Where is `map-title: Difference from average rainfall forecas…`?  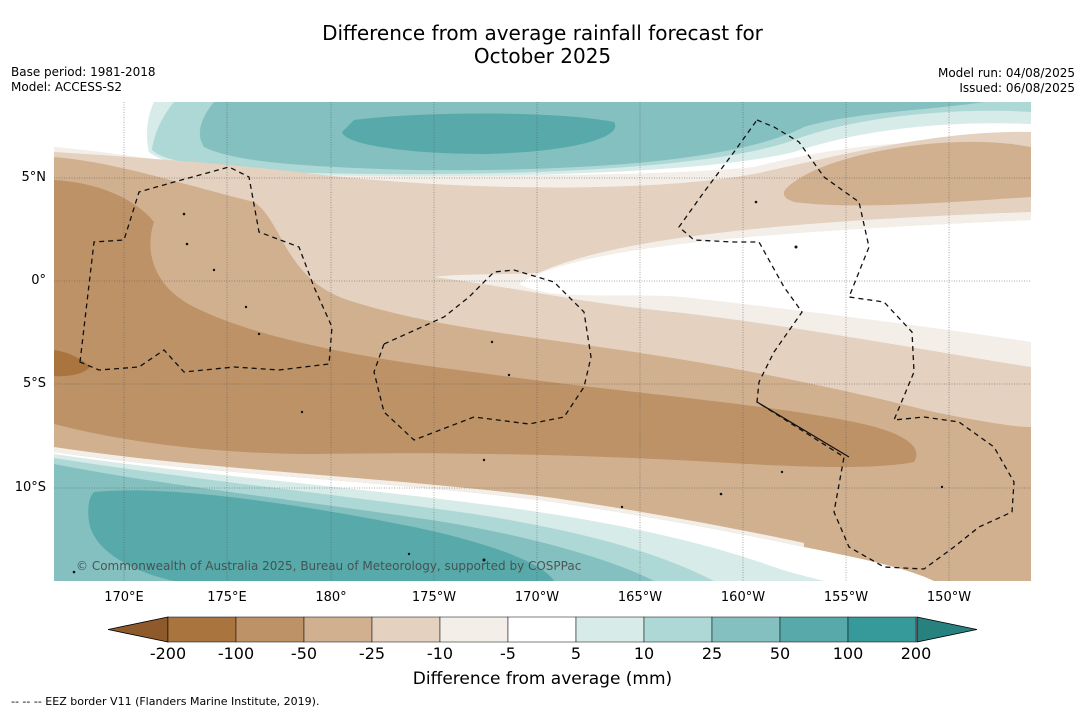 map-title: Difference from average rainfall forecas… is located at coordinates (542, 45).